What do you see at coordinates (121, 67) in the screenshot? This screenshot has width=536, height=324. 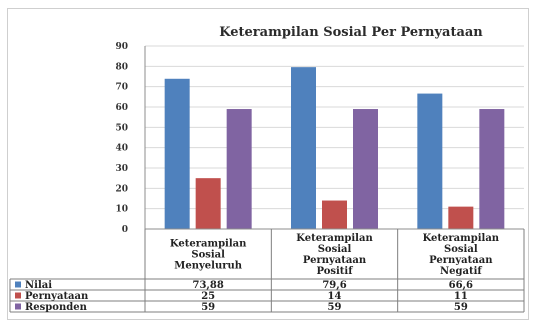 I see `y-tick-label: 80` at bounding box center [121, 67].